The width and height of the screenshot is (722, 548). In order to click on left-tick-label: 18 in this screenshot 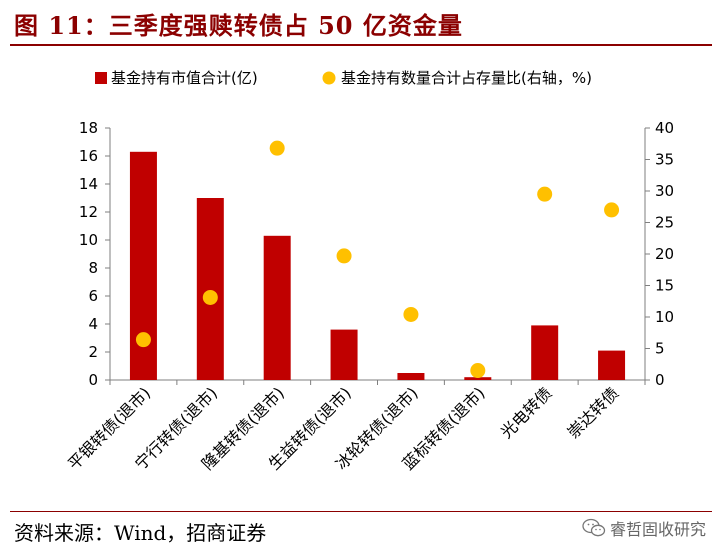, I will do `click(88, 128)`.